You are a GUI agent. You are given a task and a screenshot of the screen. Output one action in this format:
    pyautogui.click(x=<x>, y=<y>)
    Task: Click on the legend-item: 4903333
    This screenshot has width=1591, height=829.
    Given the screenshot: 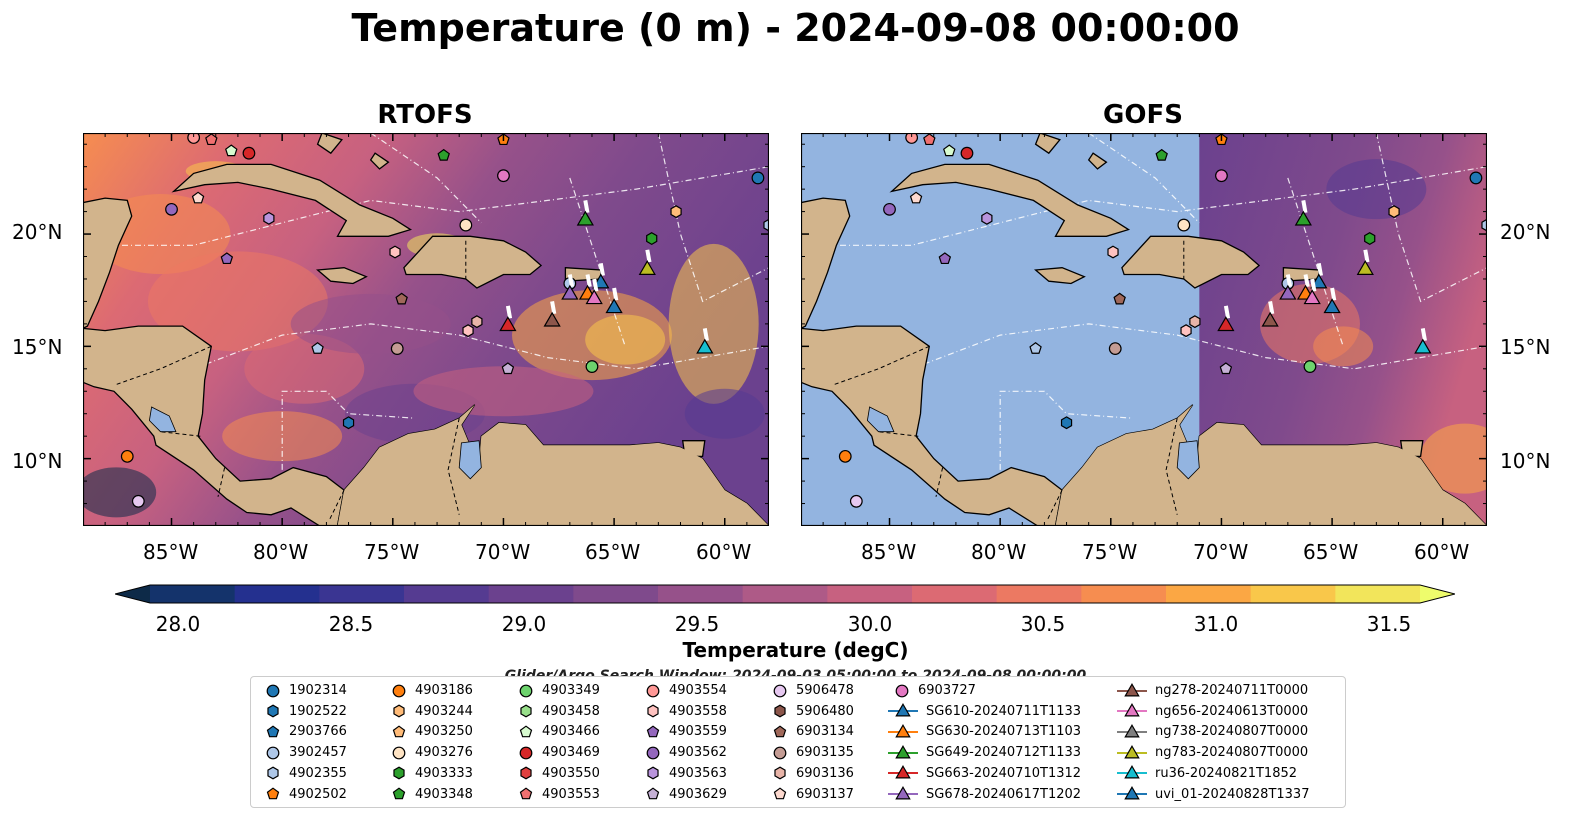 What is the action you would take?
    pyautogui.click(x=428, y=773)
    